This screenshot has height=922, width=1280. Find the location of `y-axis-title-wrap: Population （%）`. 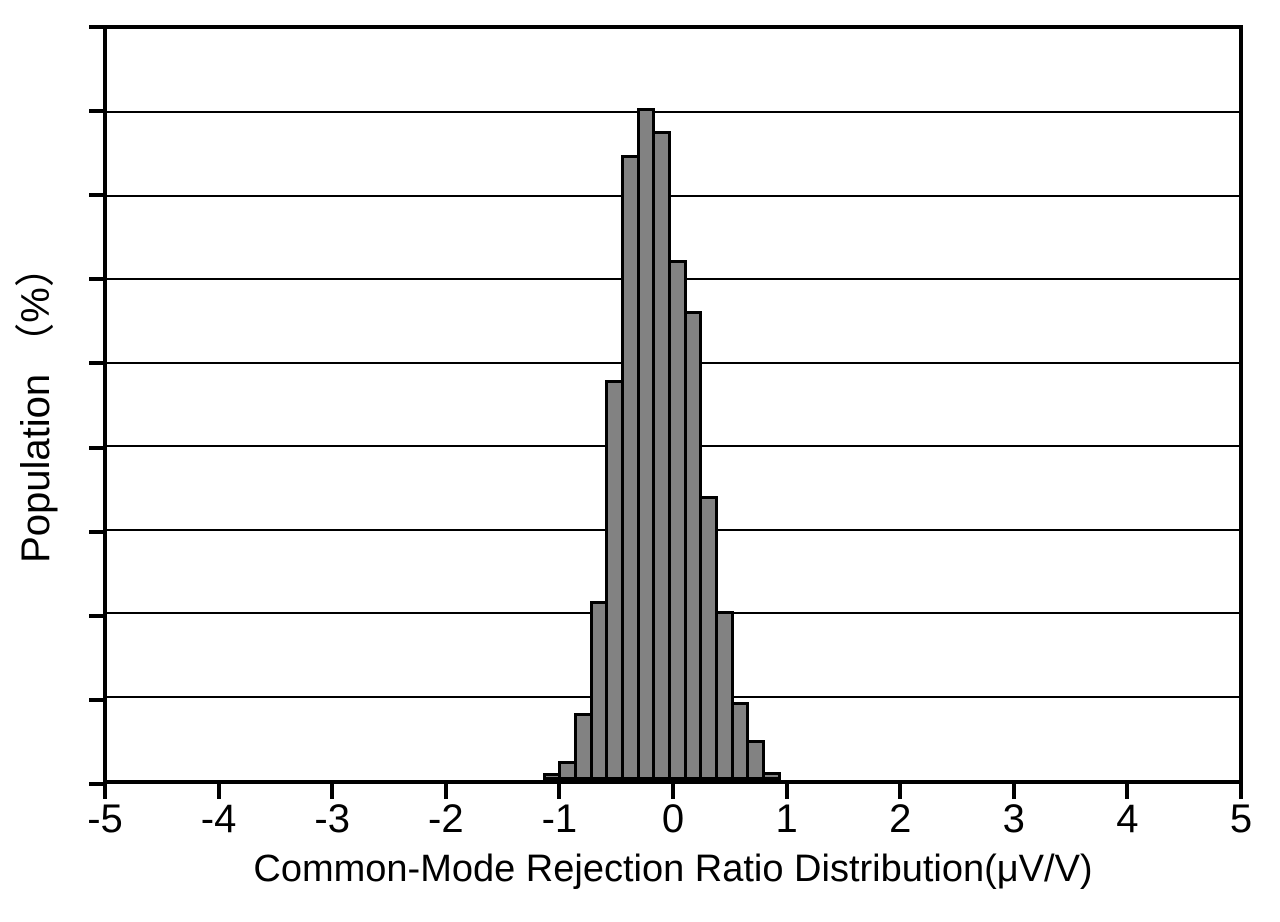

y-axis-title-wrap: Population （%） is located at coordinates (36, 404).